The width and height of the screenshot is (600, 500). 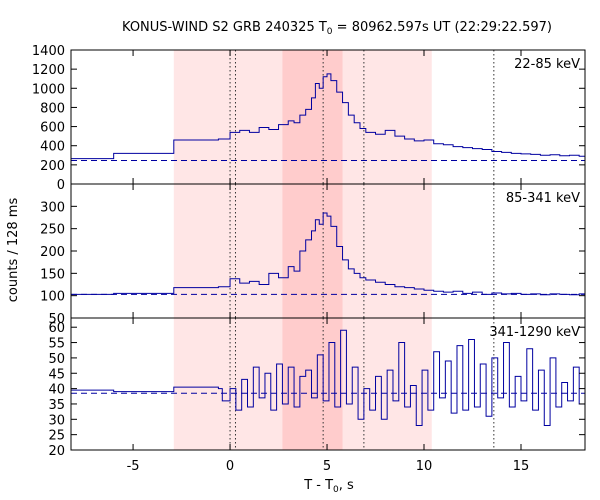 I want to click on x-axis-label: T - T0, s, so click(x=328, y=486).